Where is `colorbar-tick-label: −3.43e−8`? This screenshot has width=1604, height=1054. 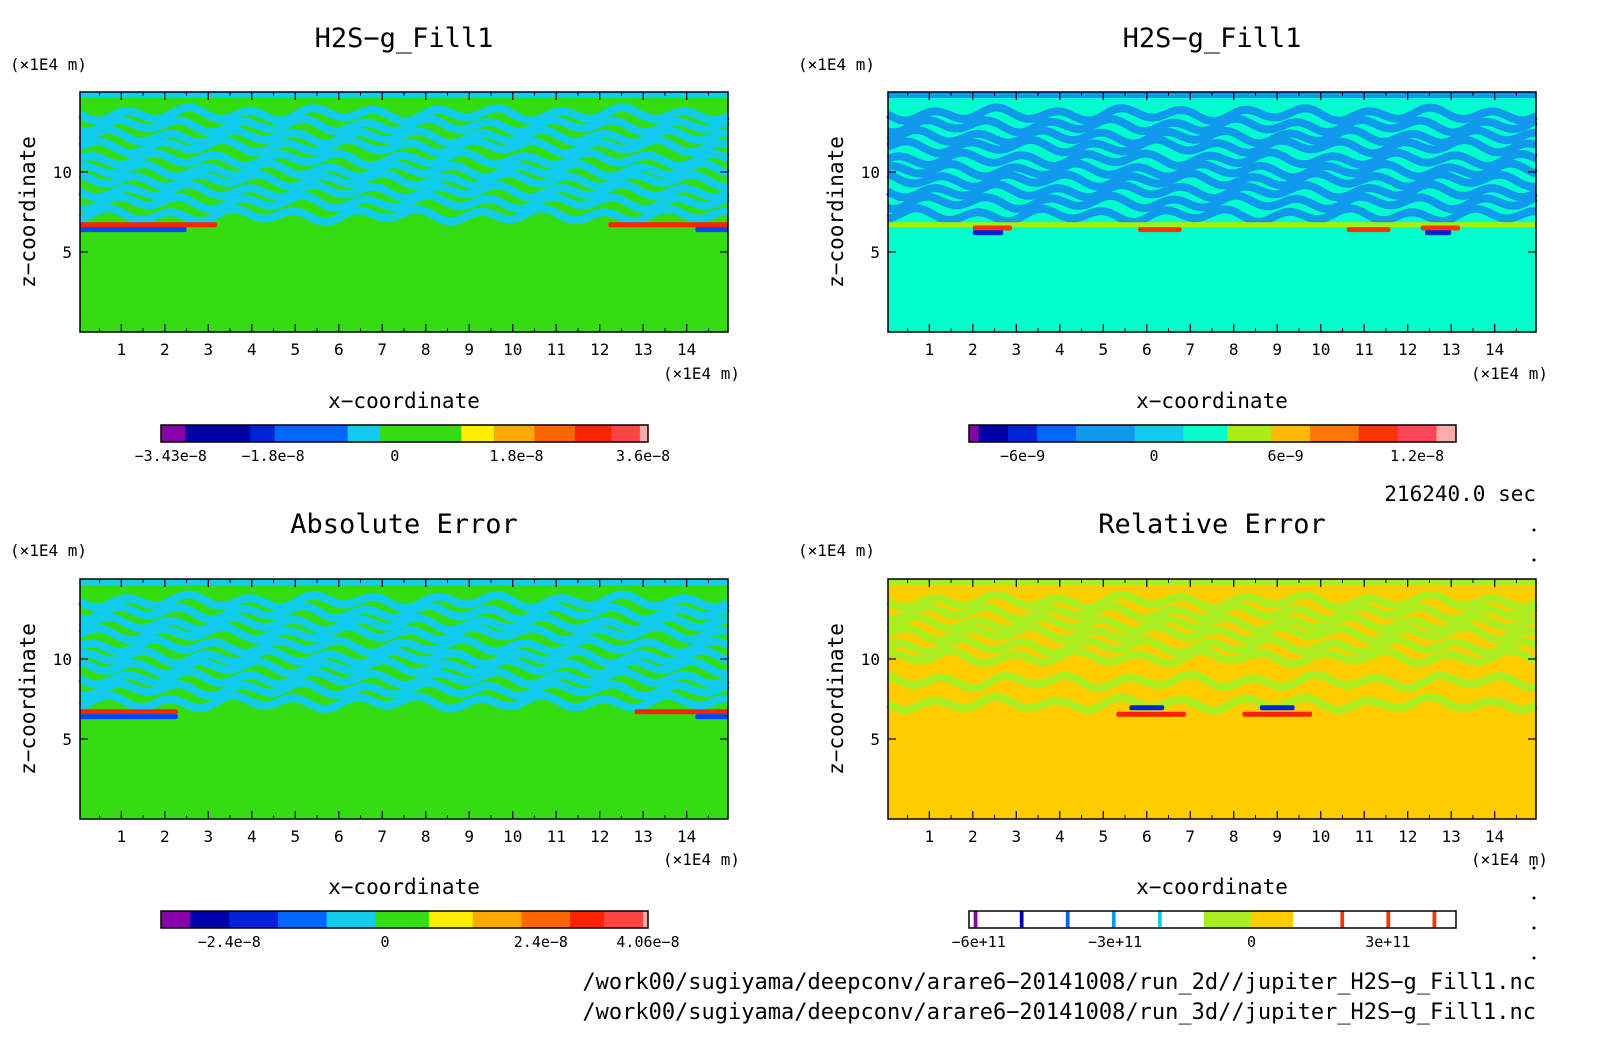
colorbar-tick-label: −3.43e−8 is located at coordinates (171, 456).